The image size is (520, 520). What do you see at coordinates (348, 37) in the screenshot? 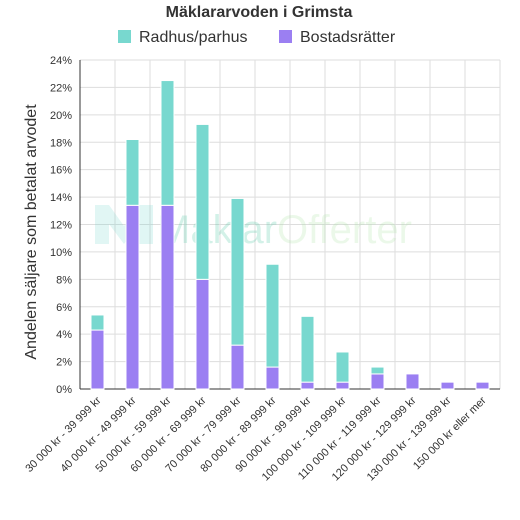
I see `legend-label: Bostadsrätter` at bounding box center [348, 37].